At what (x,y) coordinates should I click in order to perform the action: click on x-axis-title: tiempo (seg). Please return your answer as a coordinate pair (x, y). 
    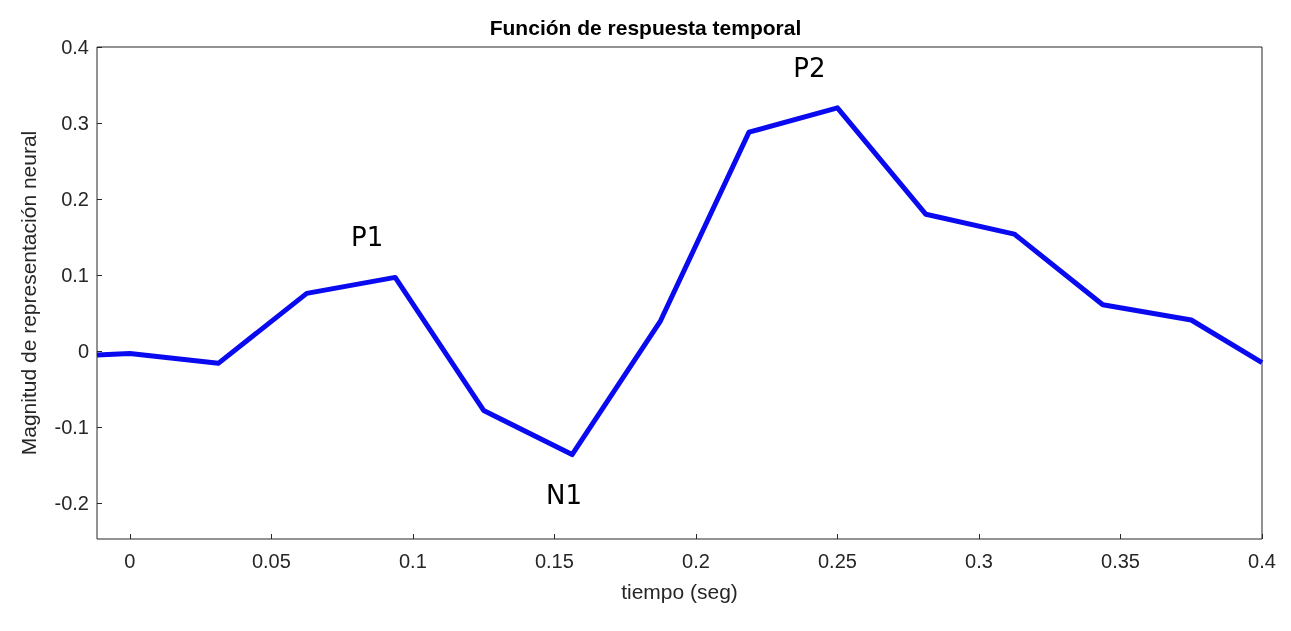
    Looking at the image, I should click on (679, 591).